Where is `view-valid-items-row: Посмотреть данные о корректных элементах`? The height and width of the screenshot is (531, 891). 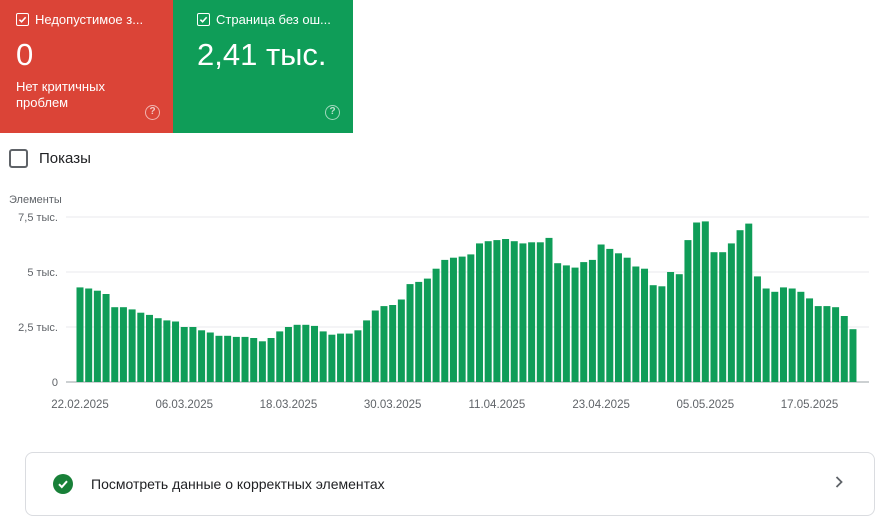
view-valid-items-row: Посмотреть данные о корректных элементах is located at coordinates (450, 484).